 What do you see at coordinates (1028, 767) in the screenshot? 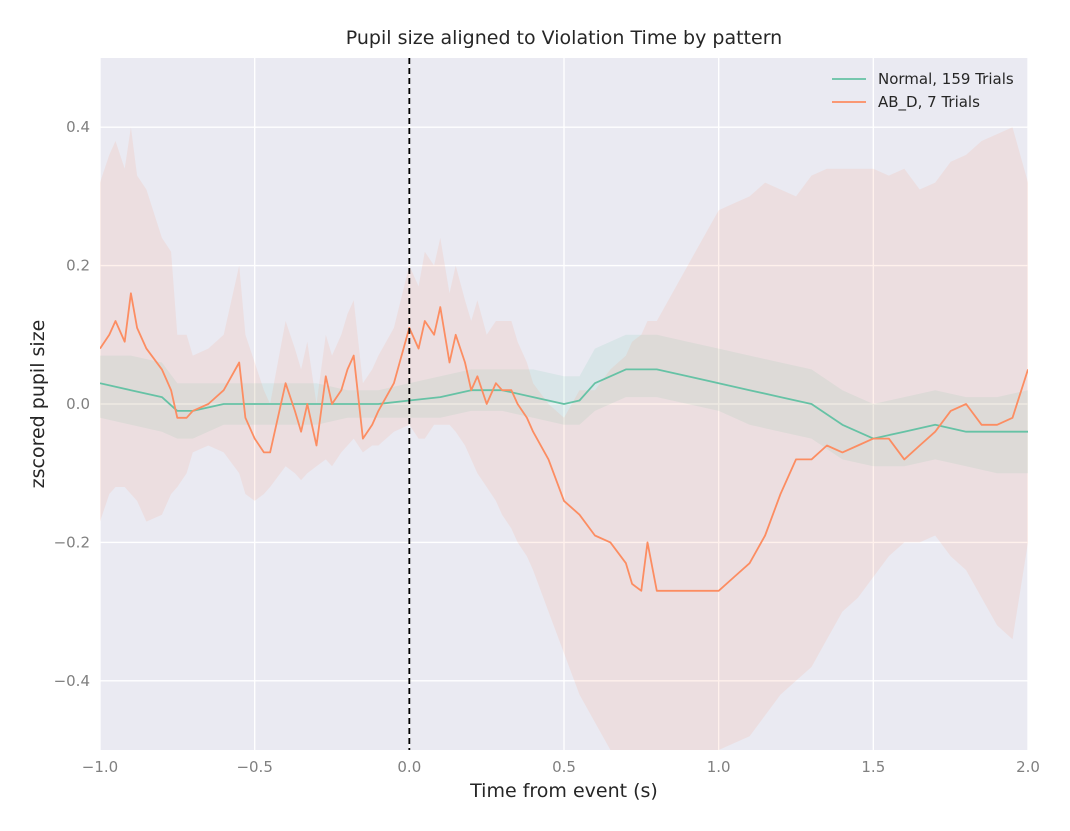
I see `x-tick-label: 2.0` at bounding box center [1028, 767].